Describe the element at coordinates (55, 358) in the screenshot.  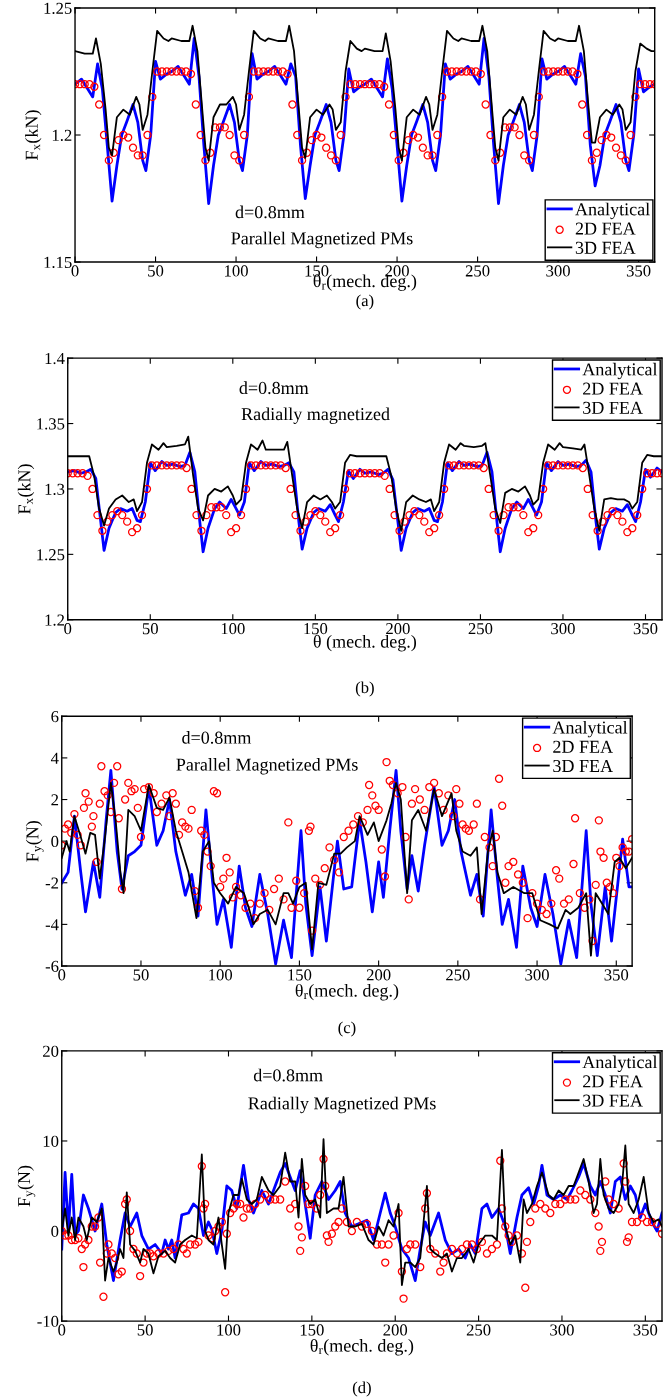
I see `y-tick-label: 1.4` at that location.